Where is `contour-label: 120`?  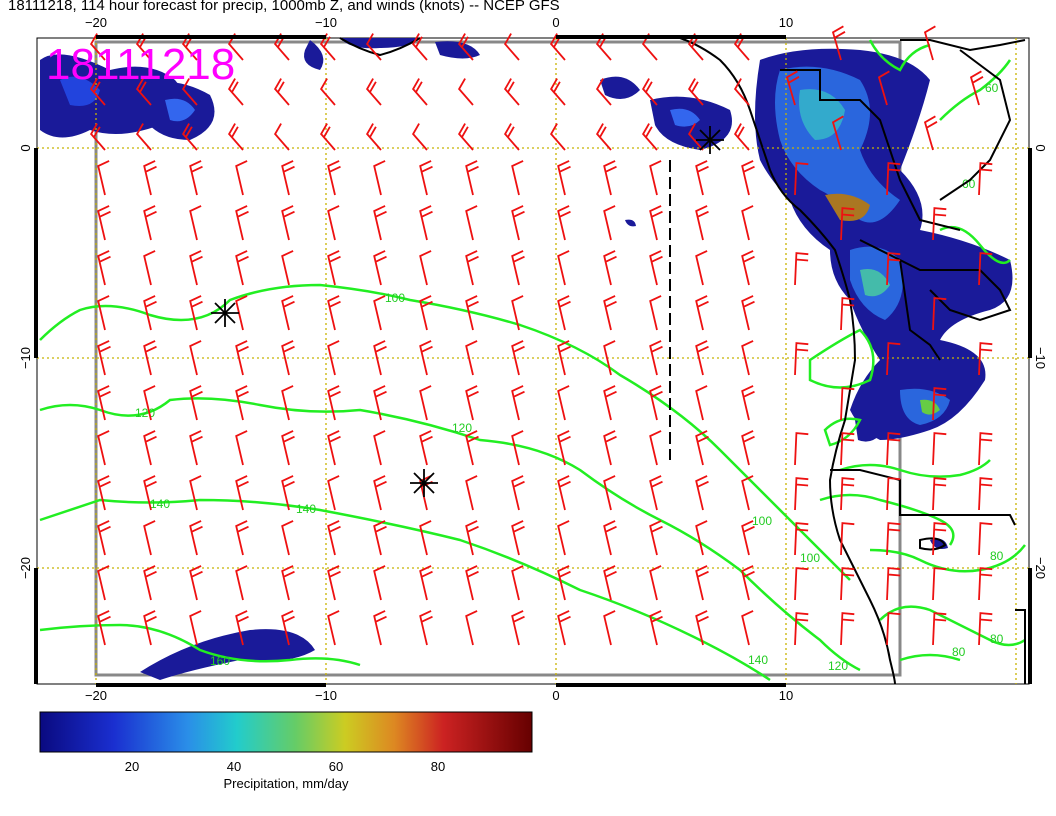
contour-label: 120 is located at coordinates (838, 666).